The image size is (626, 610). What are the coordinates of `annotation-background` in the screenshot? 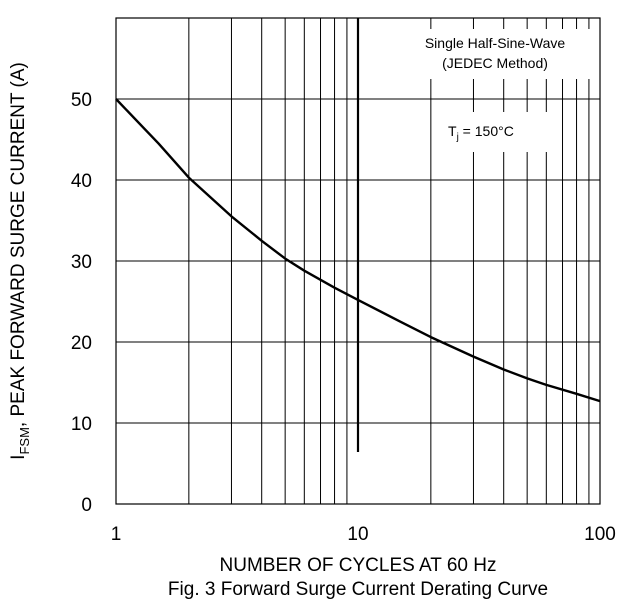 It's located at (495, 90).